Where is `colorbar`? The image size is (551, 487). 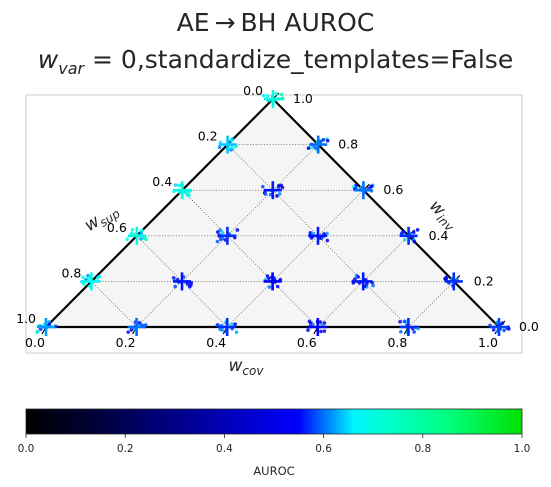 colorbar is located at coordinates (274, 421).